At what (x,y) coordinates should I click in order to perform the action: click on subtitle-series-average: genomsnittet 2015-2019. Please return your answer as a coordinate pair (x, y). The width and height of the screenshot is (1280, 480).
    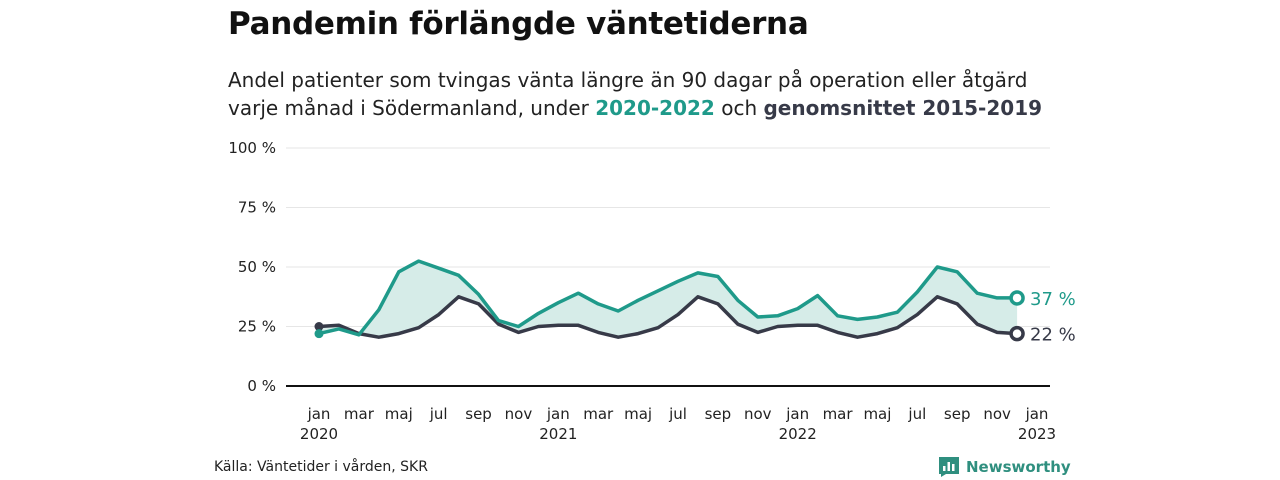
    Looking at the image, I should click on (903, 108).